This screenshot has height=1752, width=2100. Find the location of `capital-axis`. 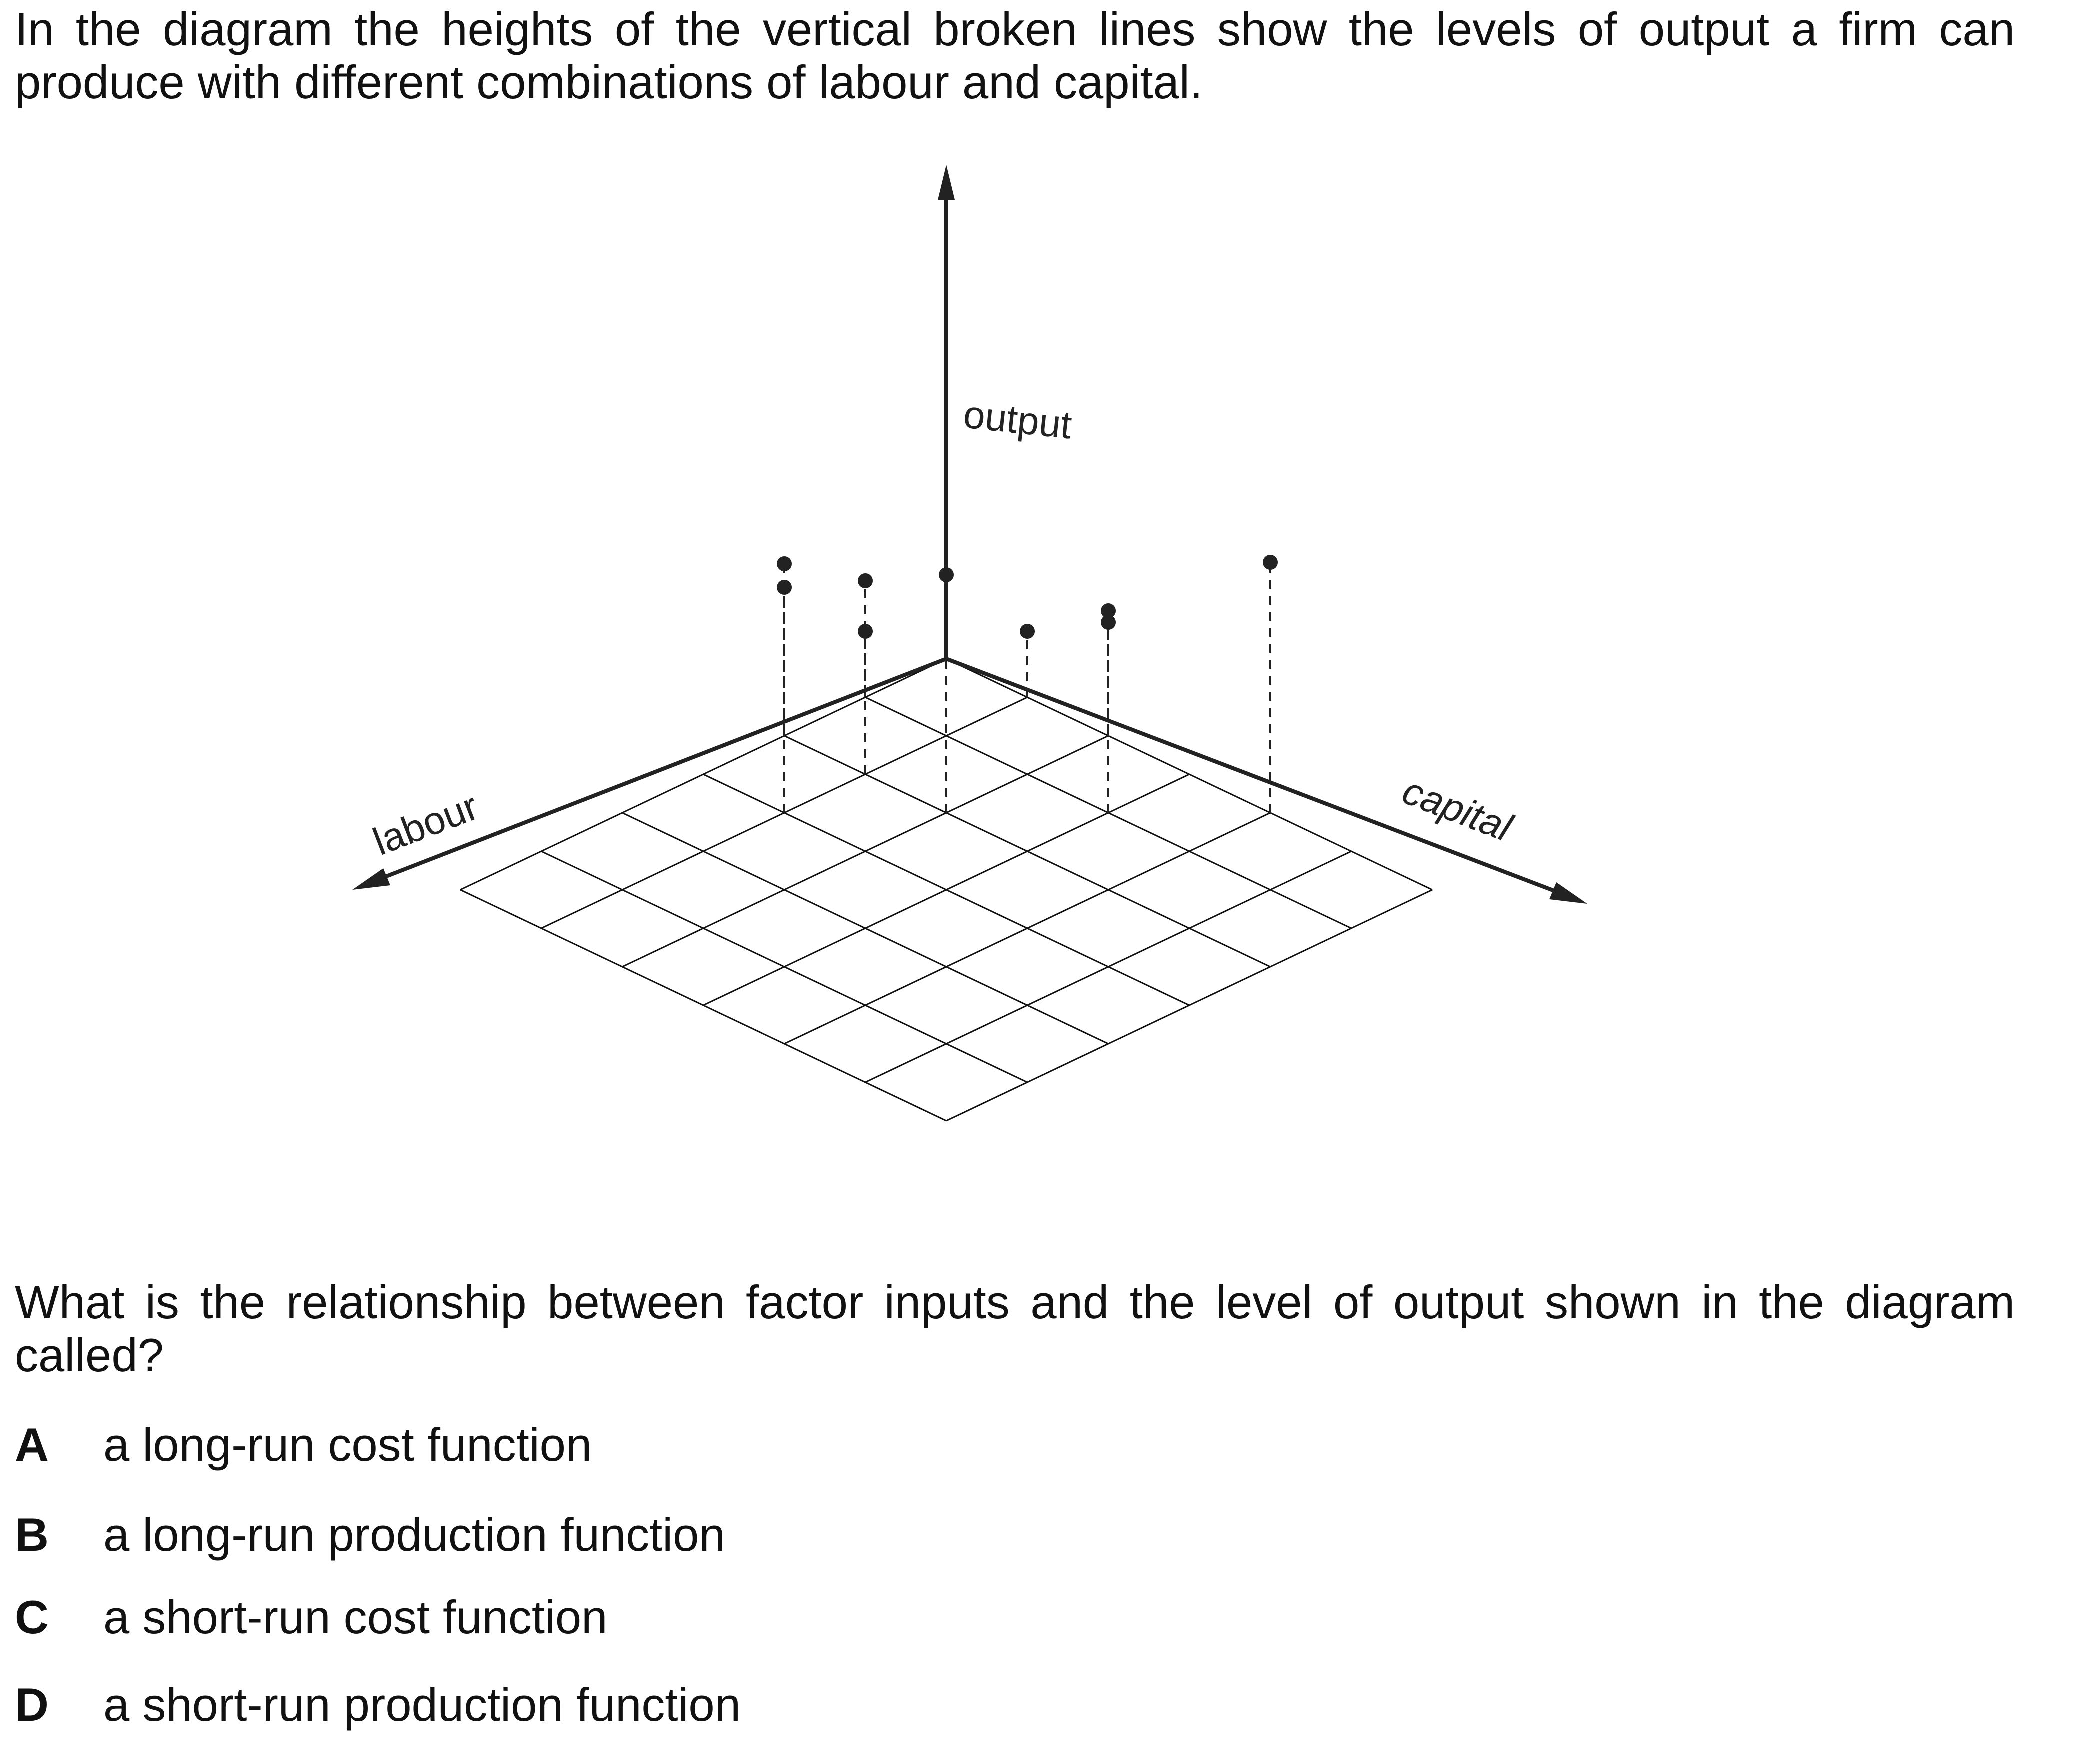

capital-axis is located at coordinates (1256, 777).